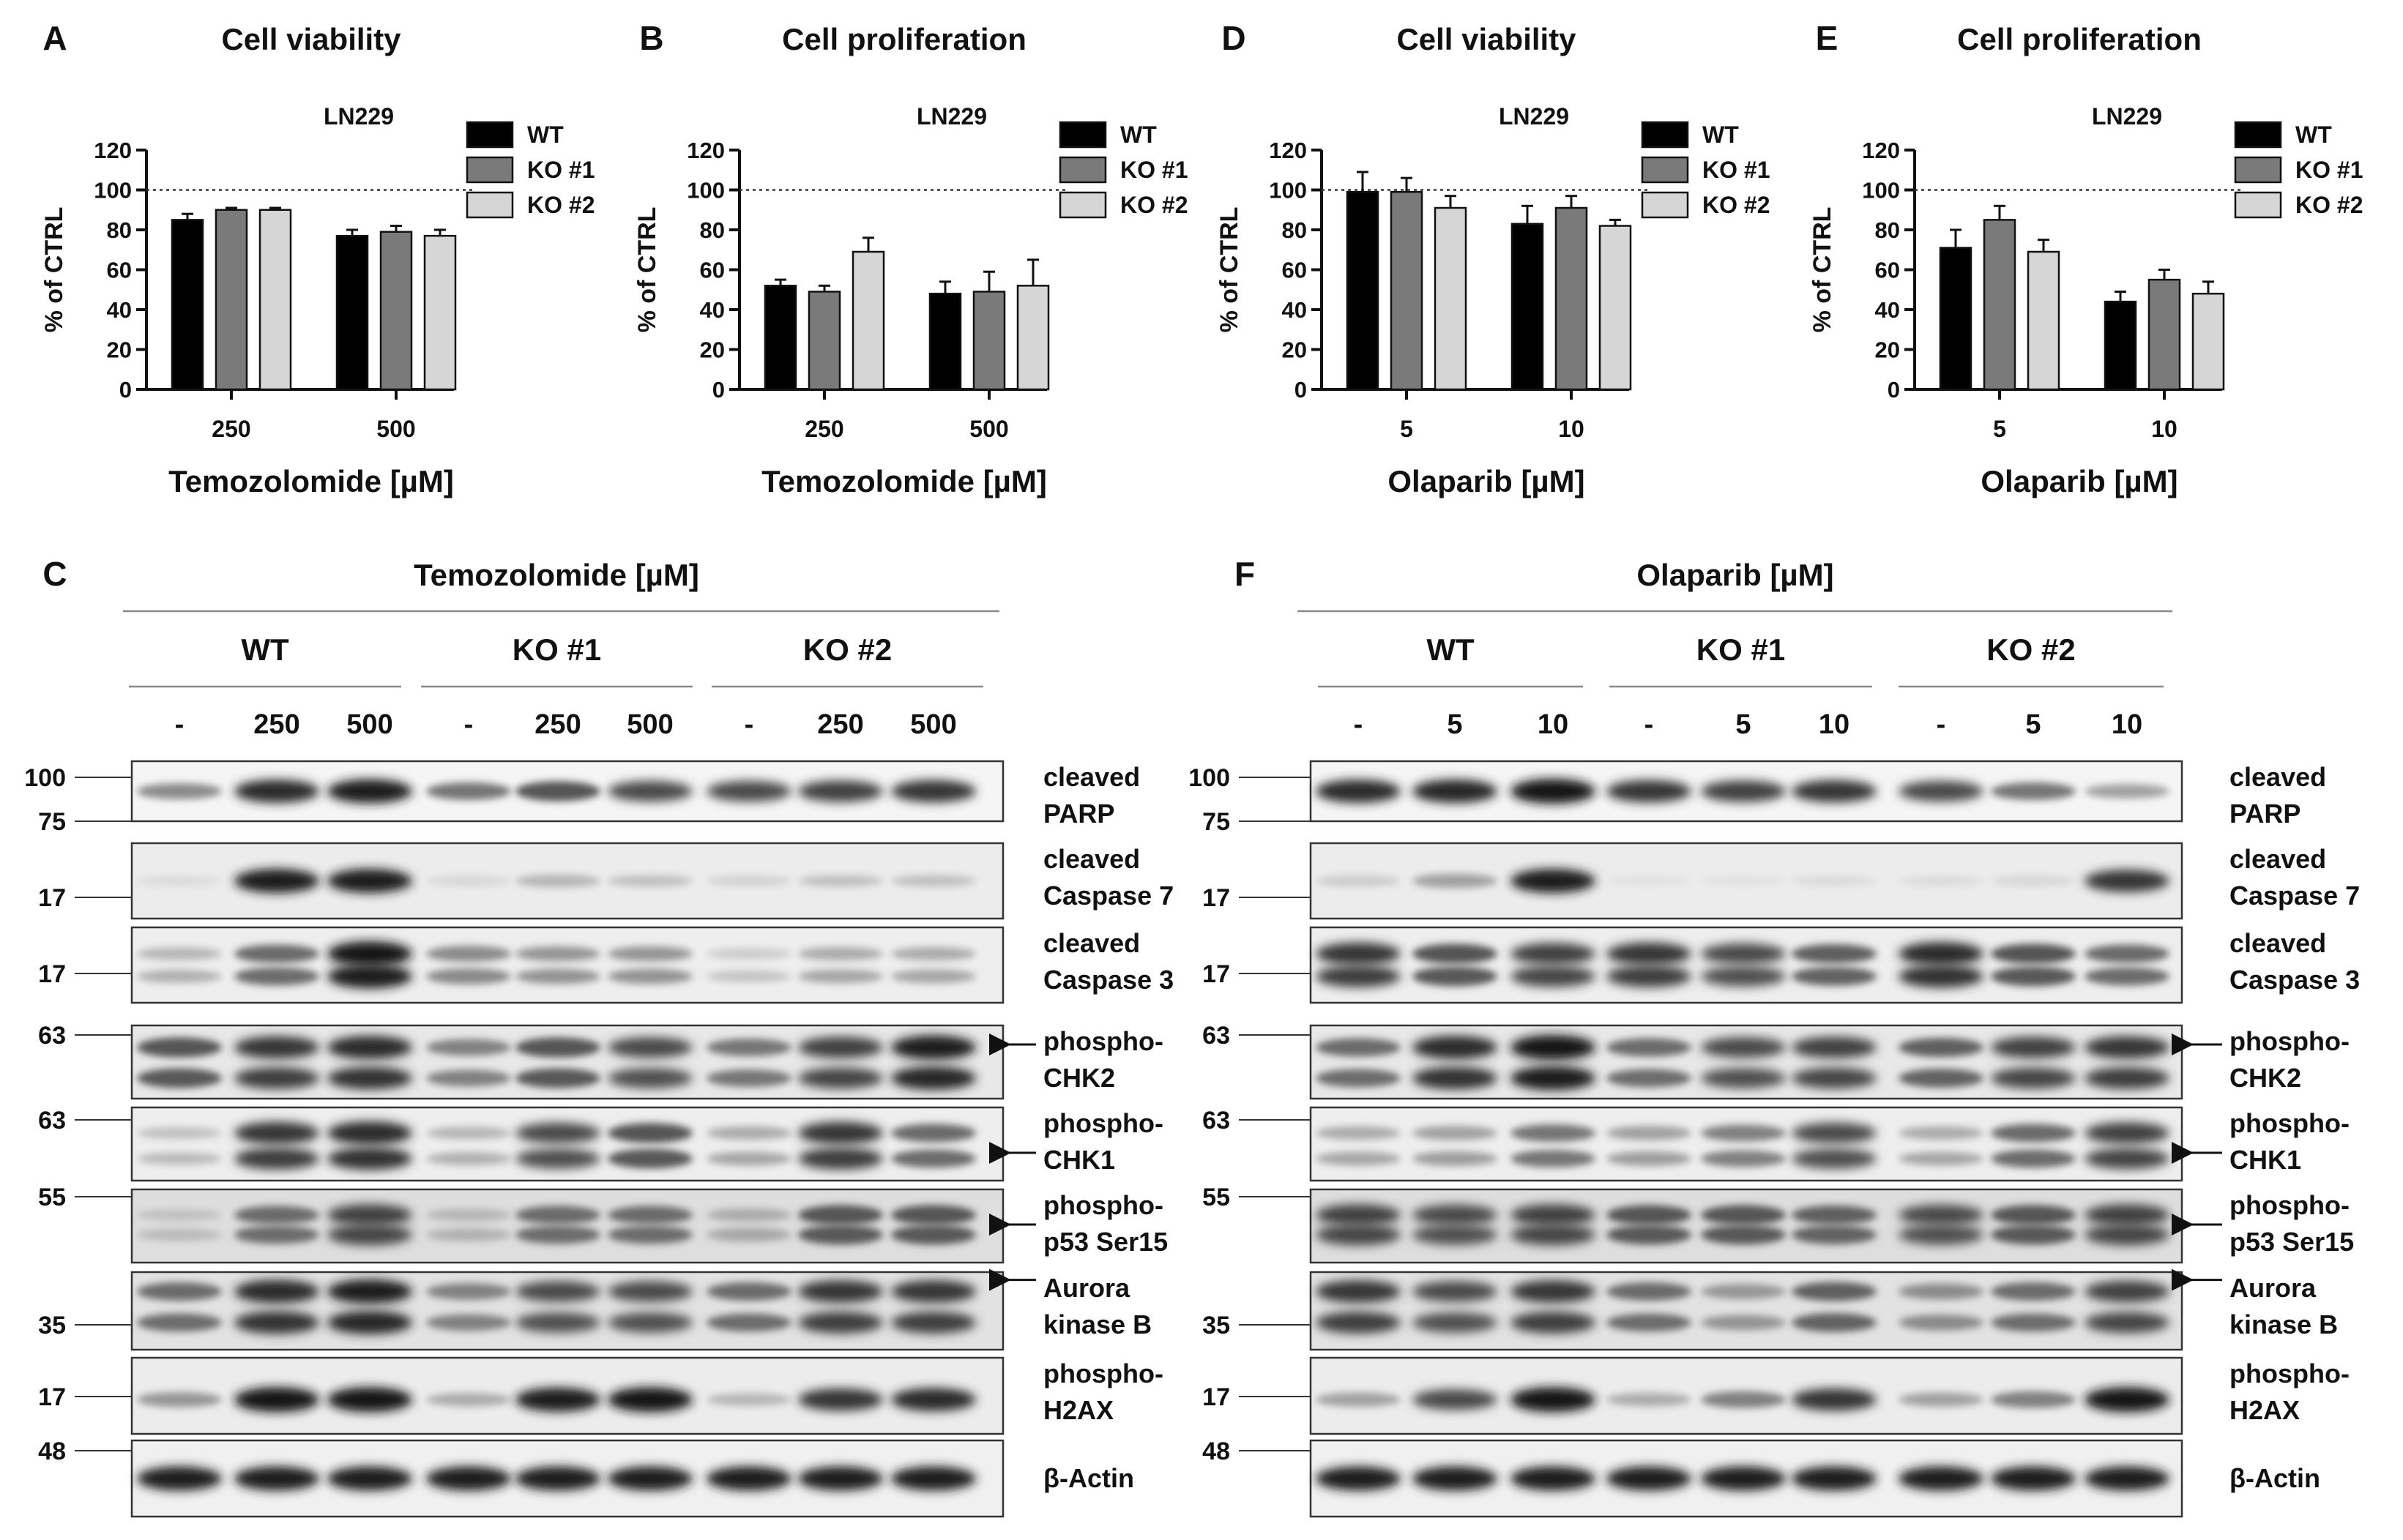 This screenshot has height=1540, width=2403. Describe the element at coordinates (1154, 170) in the screenshot. I see `legend-label: KO #1` at that location.